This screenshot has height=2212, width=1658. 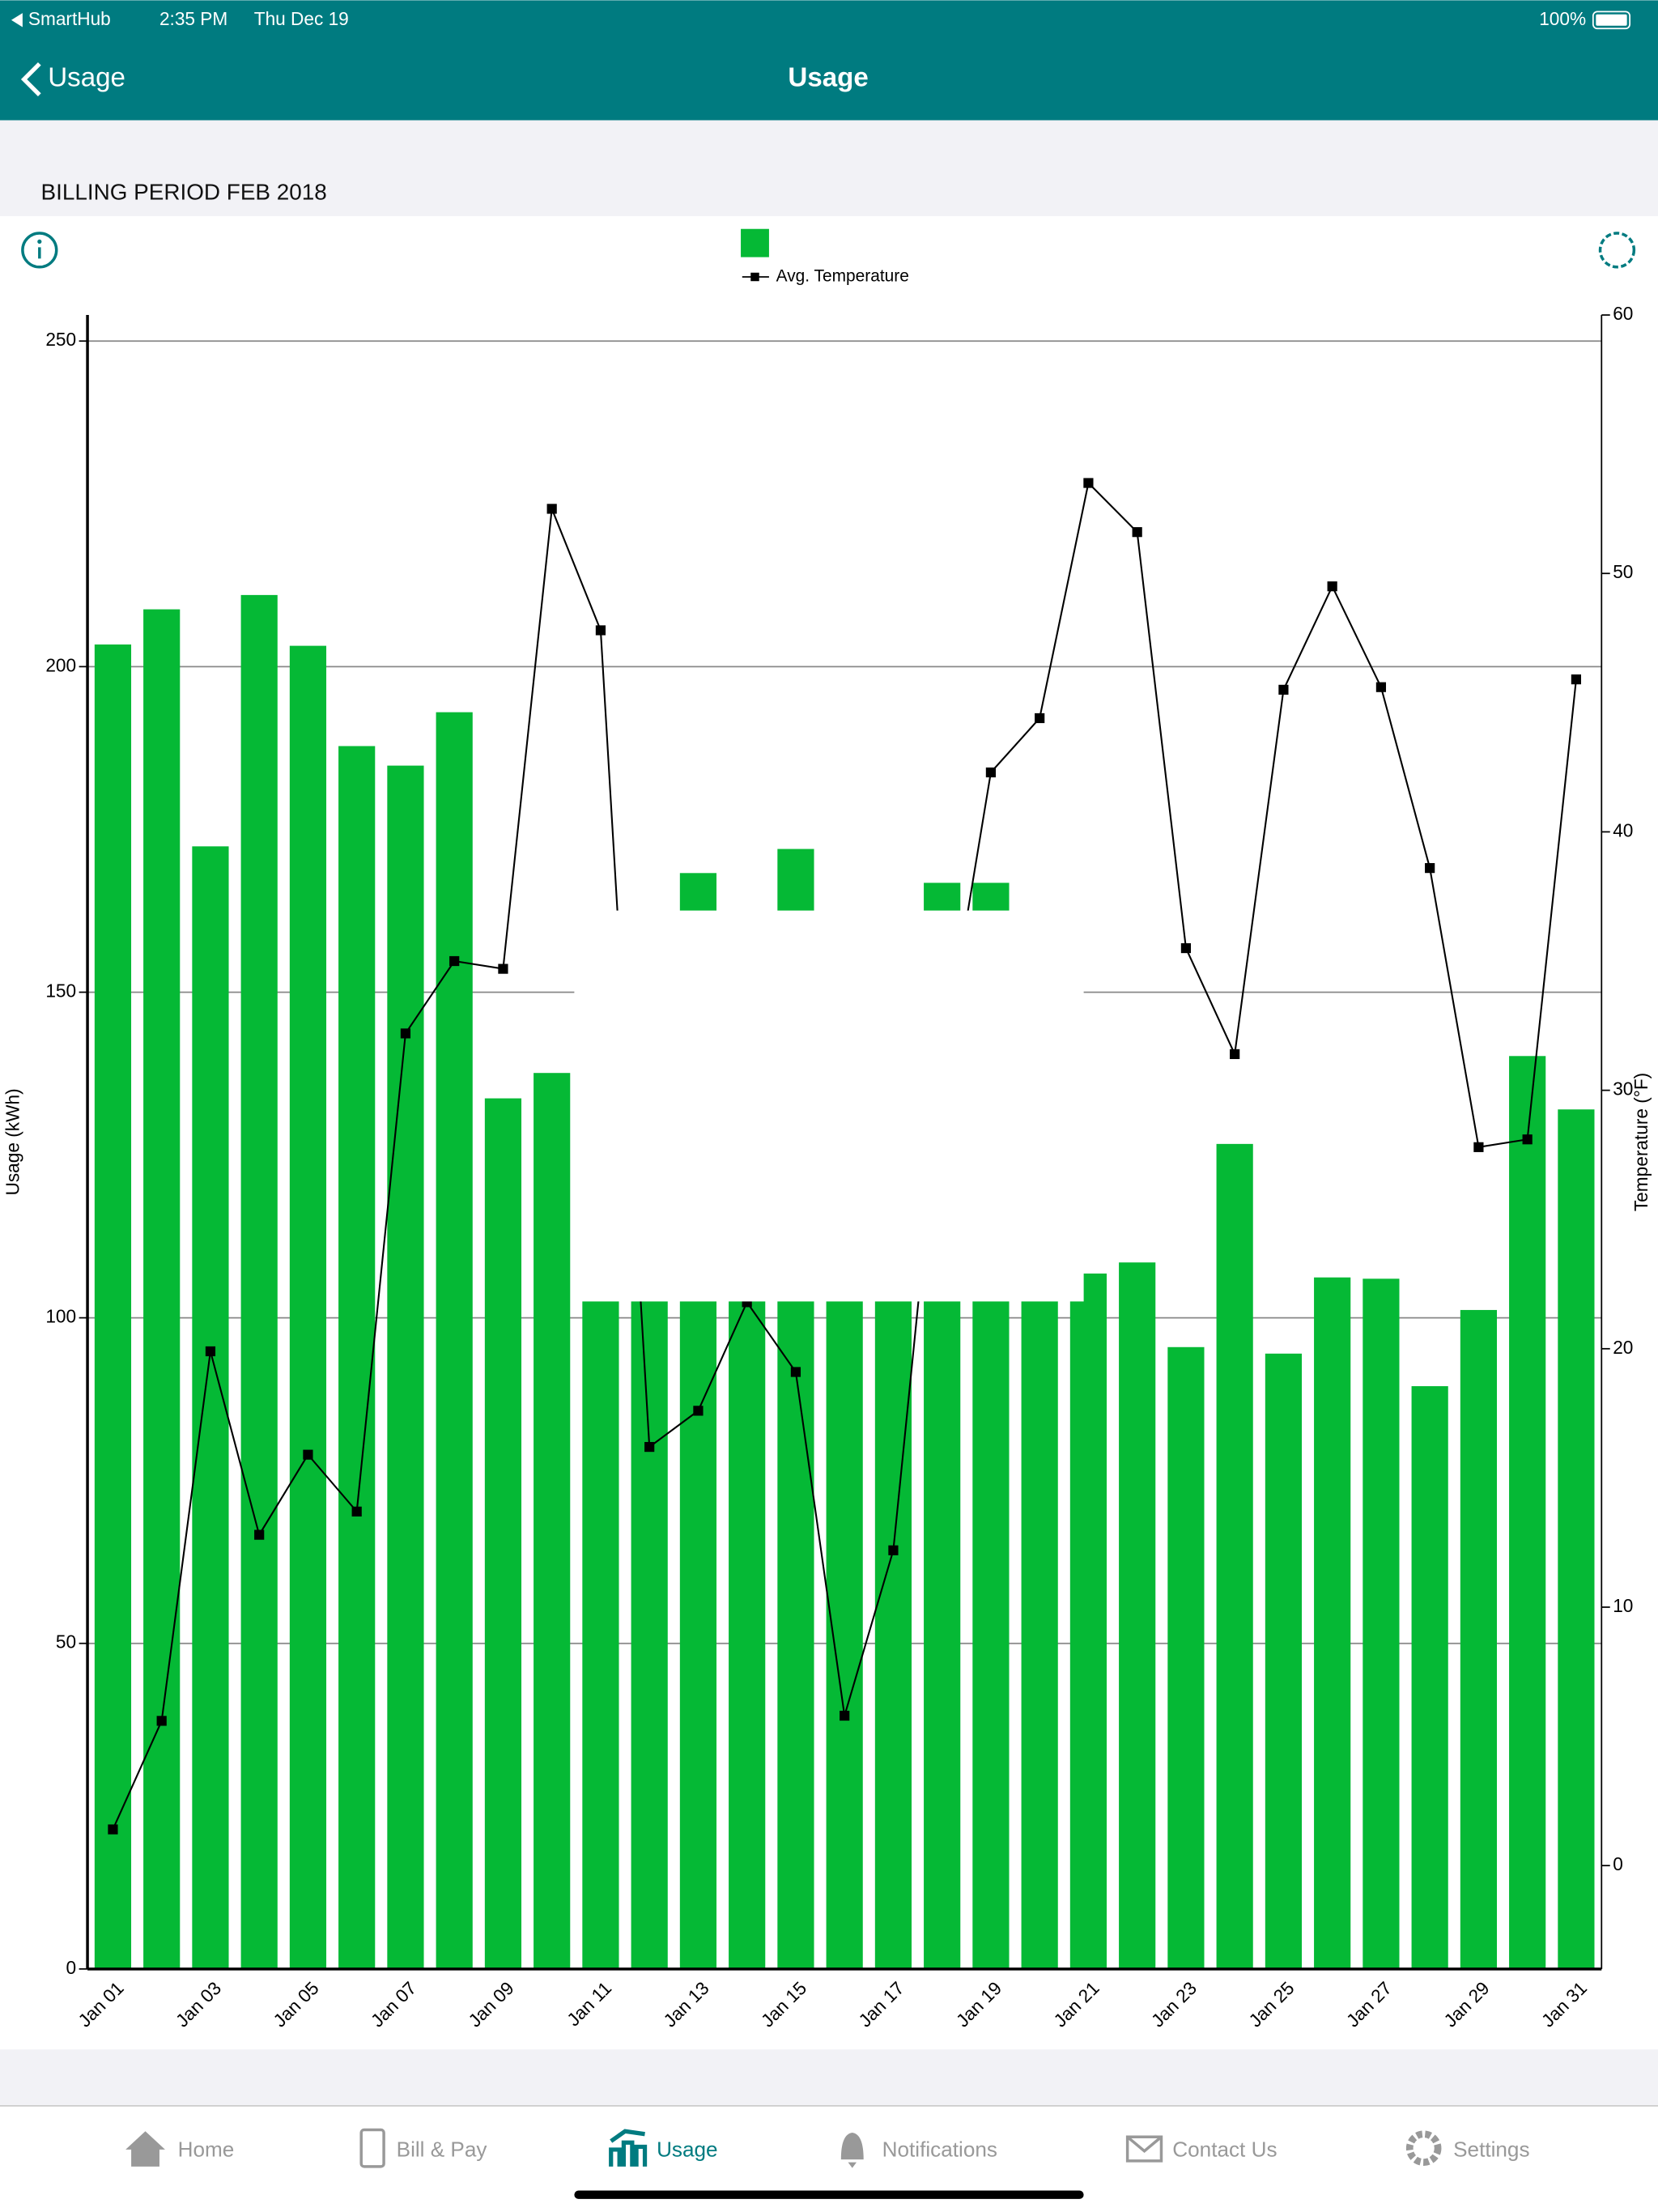 What do you see at coordinates (60, 1316) in the screenshot?
I see `y-tick-label: 100` at bounding box center [60, 1316].